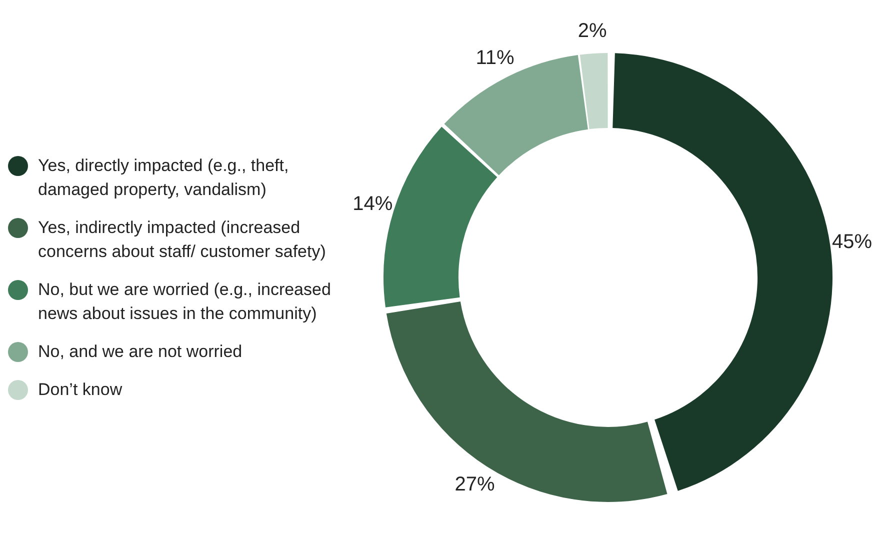 The image size is (895, 555). What do you see at coordinates (495, 57) in the screenshot?
I see `data-label: 11%` at bounding box center [495, 57].